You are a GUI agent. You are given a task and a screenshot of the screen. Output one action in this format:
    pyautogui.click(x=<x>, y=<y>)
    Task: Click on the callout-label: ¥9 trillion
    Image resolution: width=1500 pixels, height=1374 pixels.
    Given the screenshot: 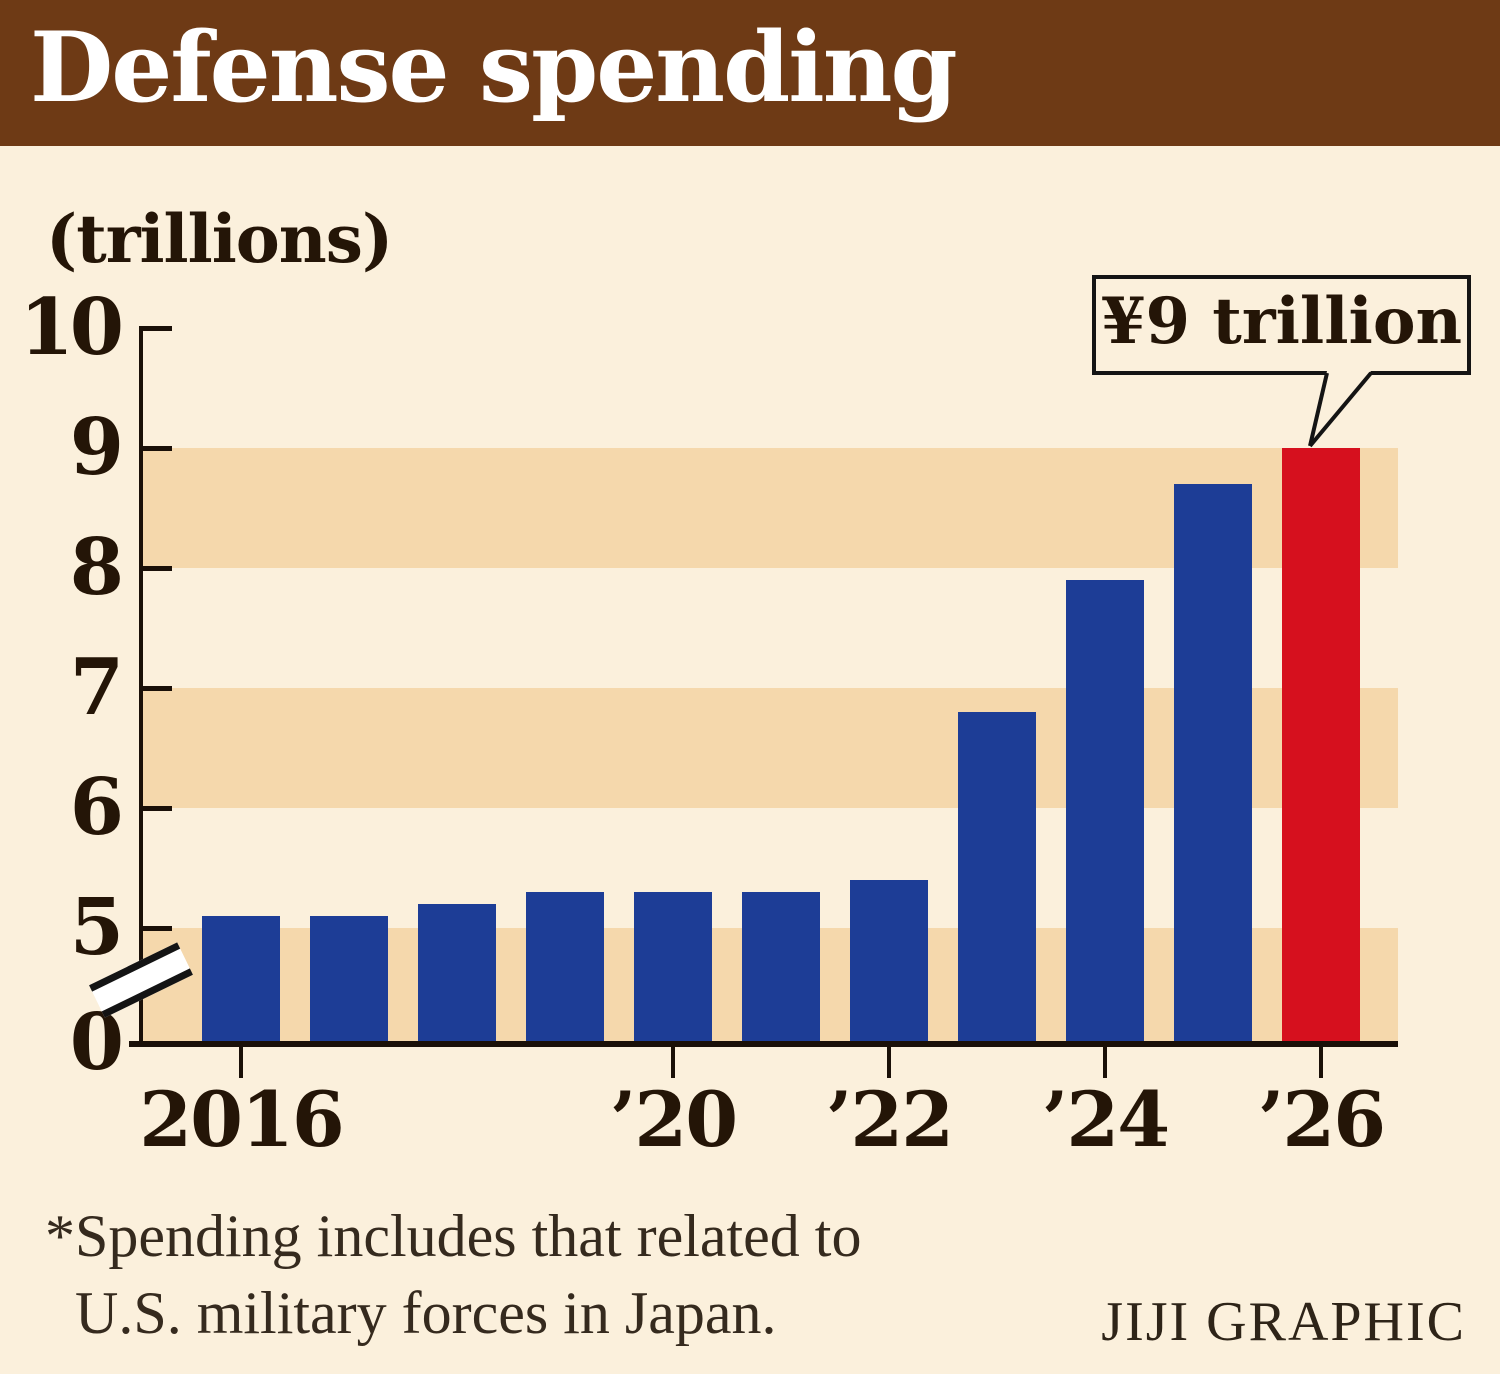 What is the action you would take?
    pyautogui.click(x=1281, y=321)
    